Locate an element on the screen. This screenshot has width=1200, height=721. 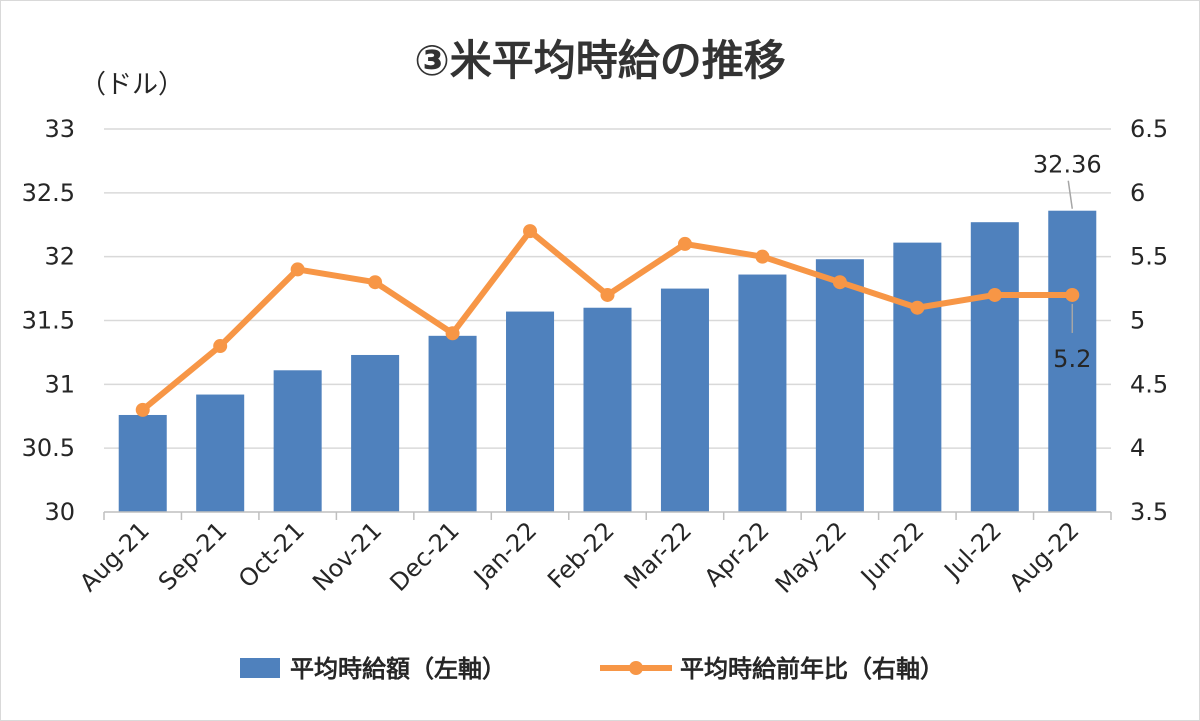
x-axis-tick-label: Apr-22 is located at coordinates (737, 554).